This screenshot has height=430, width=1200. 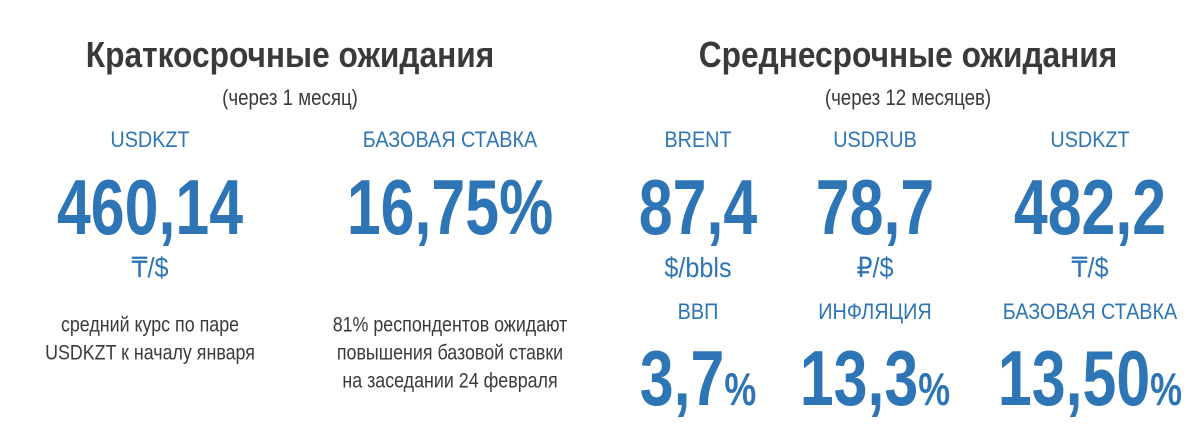 I want to click on value-number: 87,4, so click(x=698, y=207).